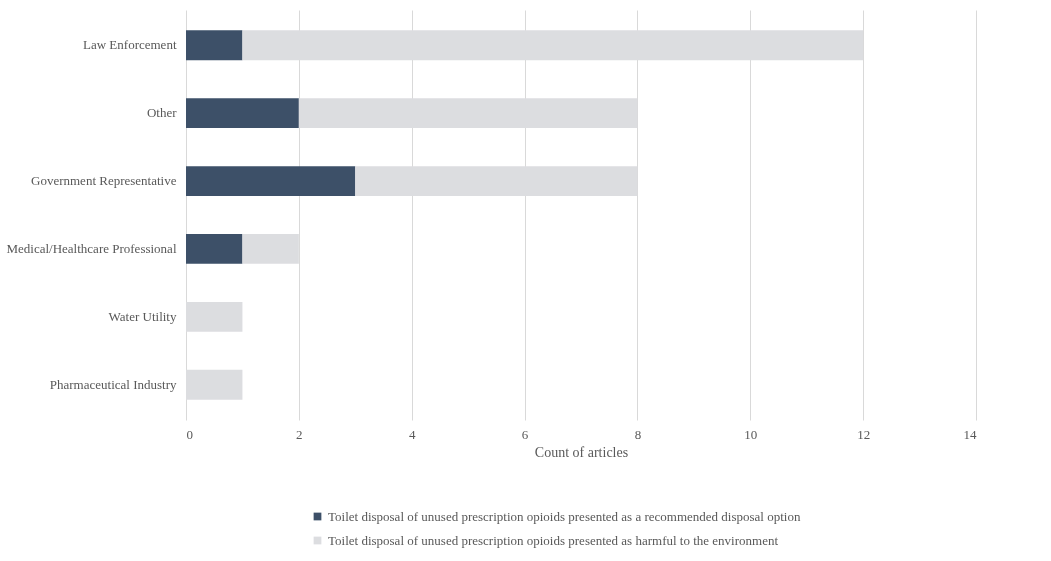 This screenshot has width=1051, height=561. What do you see at coordinates (564, 516) in the screenshot?
I see `legend-label: Toilet disposal of unused prescription opioids presented as a recommended disposal option` at bounding box center [564, 516].